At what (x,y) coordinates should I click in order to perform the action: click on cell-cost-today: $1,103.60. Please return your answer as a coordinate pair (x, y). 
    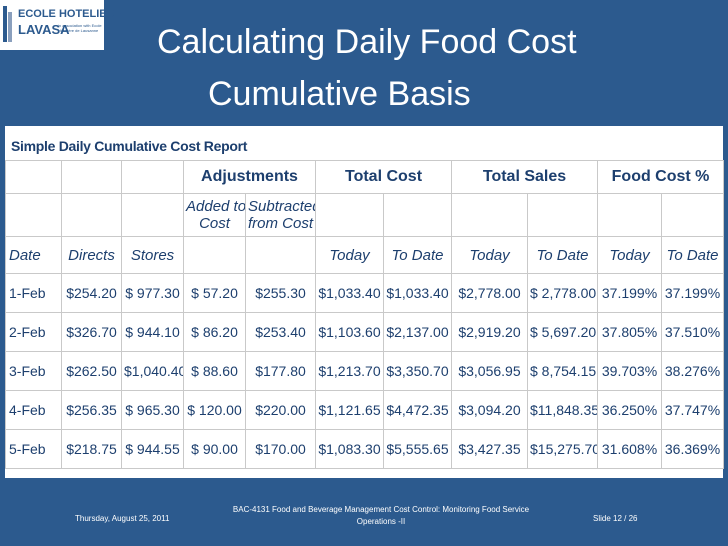
    Looking at the image, I should click on (349, 332).